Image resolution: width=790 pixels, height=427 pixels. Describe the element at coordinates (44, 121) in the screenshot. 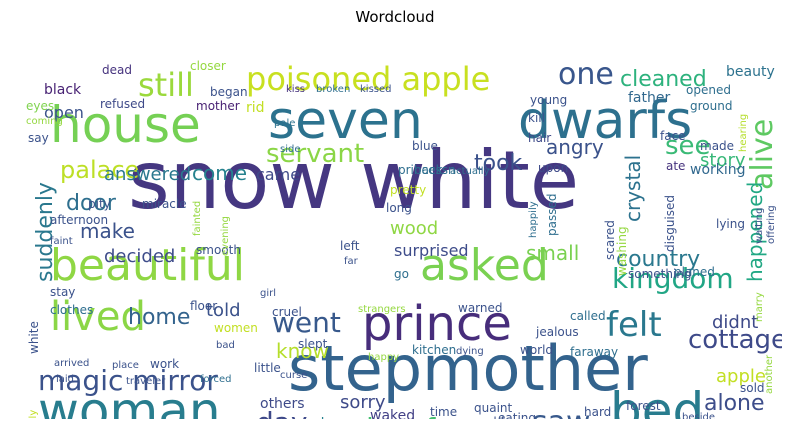

I see `word-coming: coming` at that location.